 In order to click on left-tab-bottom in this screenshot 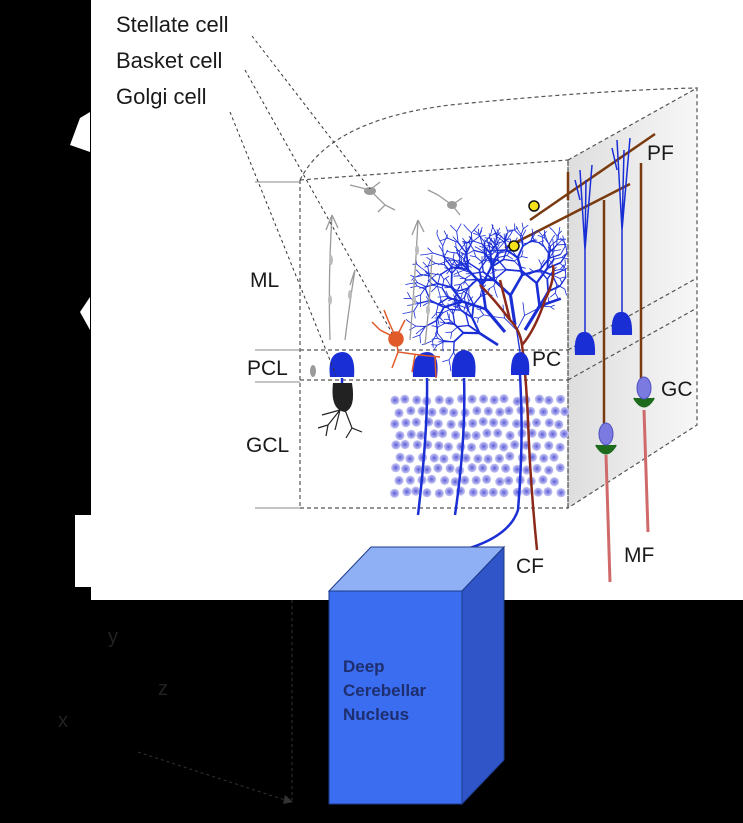, I will do `click(83, 551)`.